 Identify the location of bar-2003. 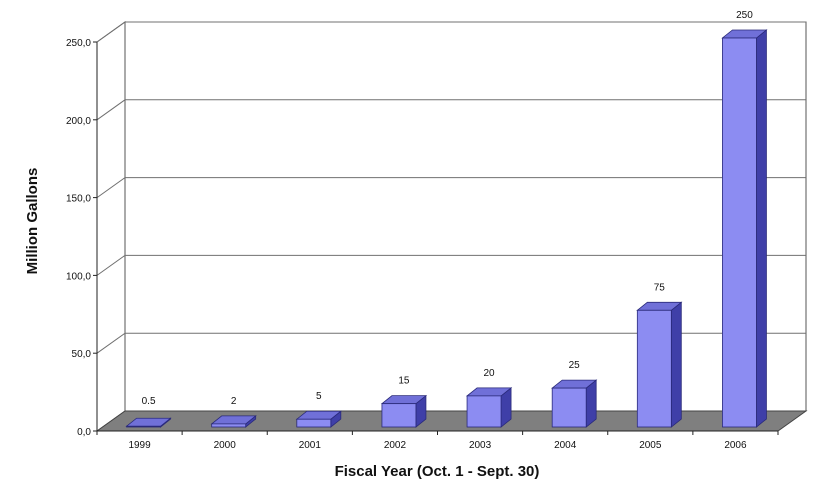
(484, 411).